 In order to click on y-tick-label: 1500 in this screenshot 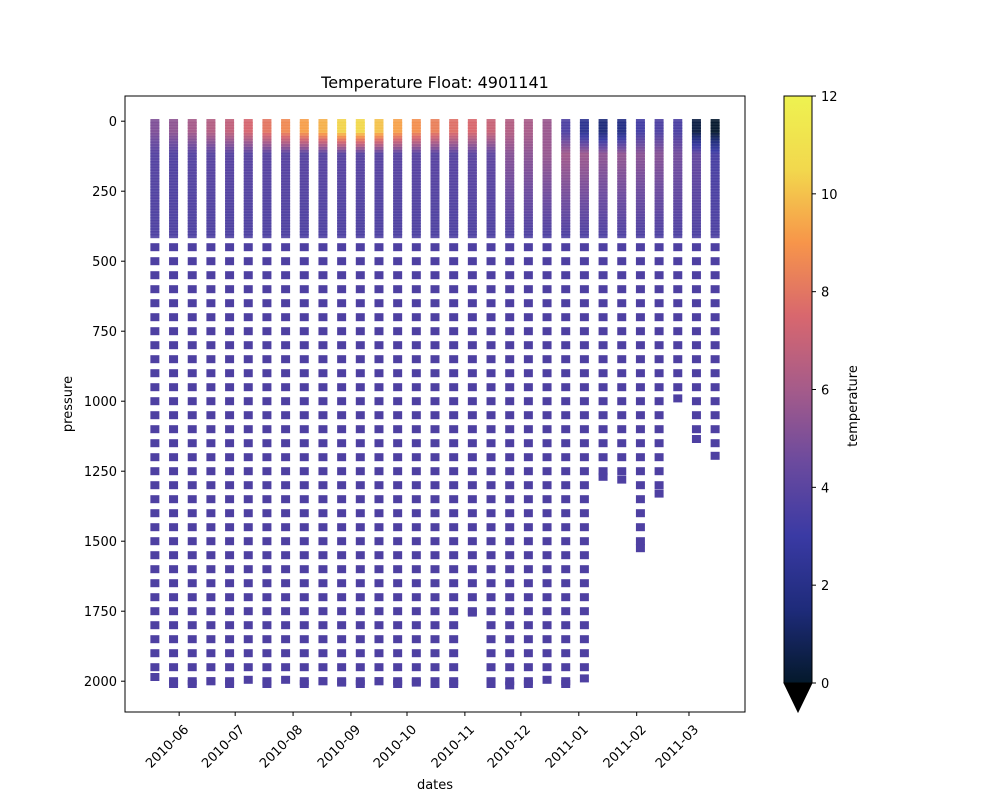, I will do `click(100, 542)`.